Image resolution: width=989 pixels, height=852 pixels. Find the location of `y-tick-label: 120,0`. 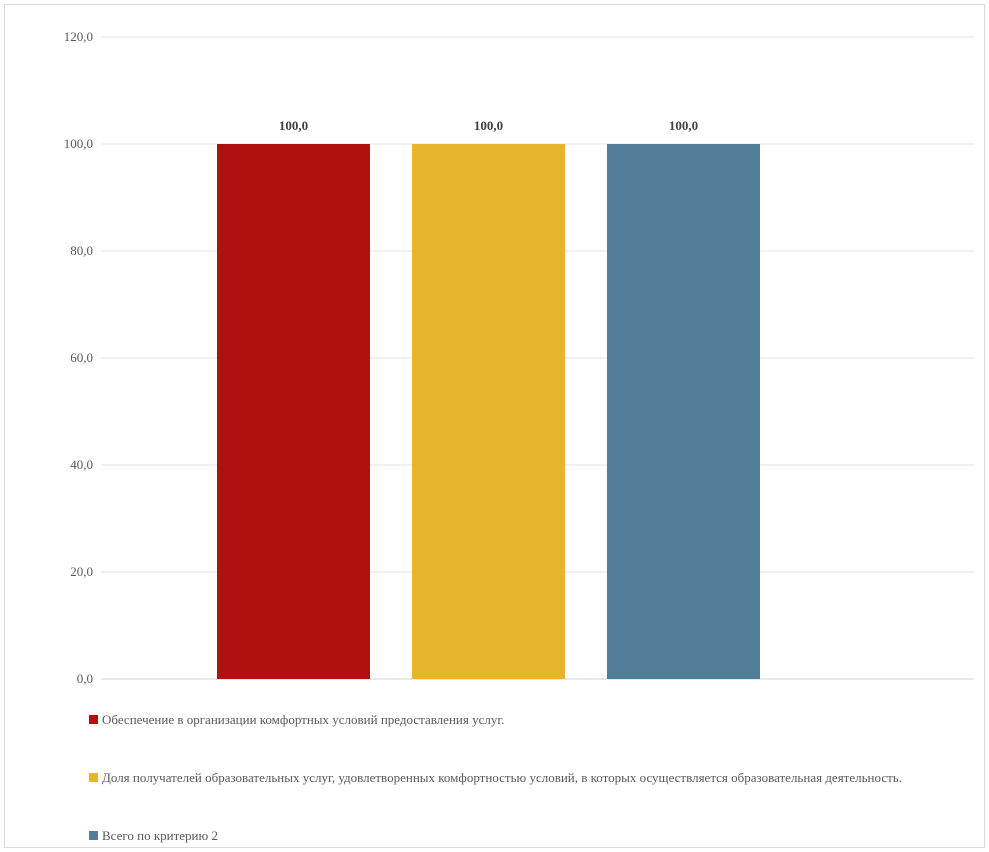

y-tick-label: 120,0 is located at coordinates (78, 36).